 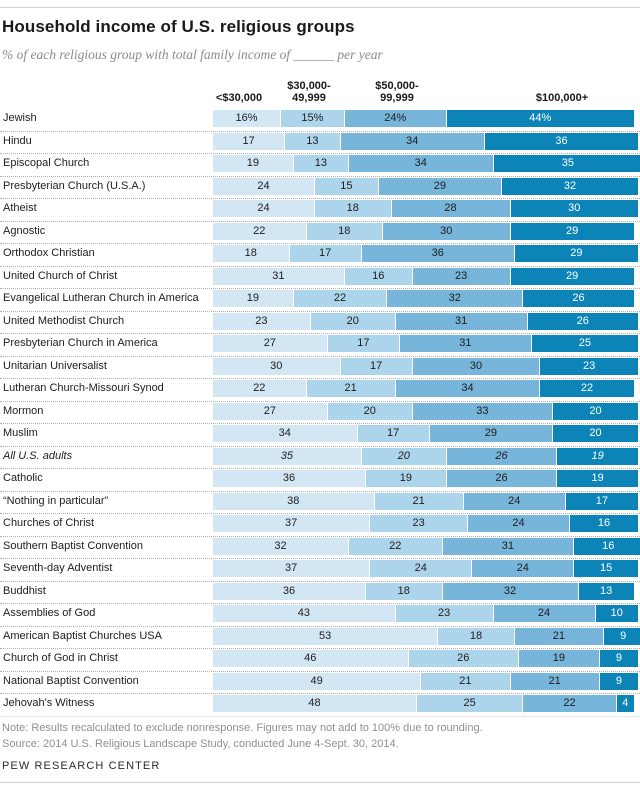 I want to click on bar-segment: 46, so click(x=311, y=658).